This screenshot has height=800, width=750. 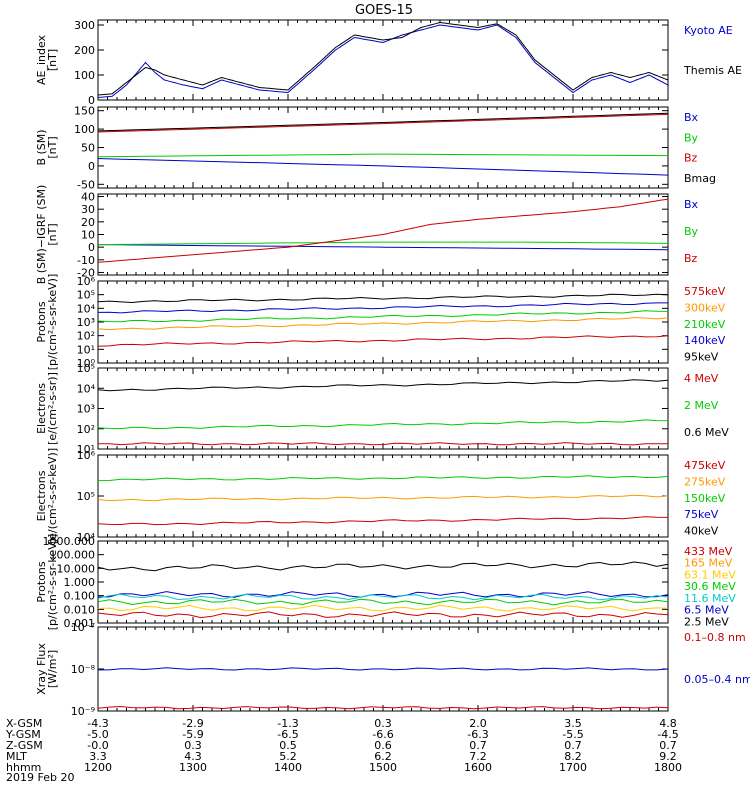 What do you see at coordinates (83, 669) in the screenshot?
I see `y-tick-label: 10⁻⁸` at bounding box center [83, 669].